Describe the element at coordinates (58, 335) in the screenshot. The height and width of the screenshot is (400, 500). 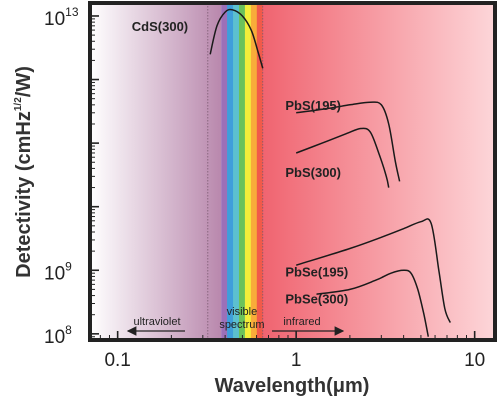
I see `y-tick-label: 10⁸` at that location.